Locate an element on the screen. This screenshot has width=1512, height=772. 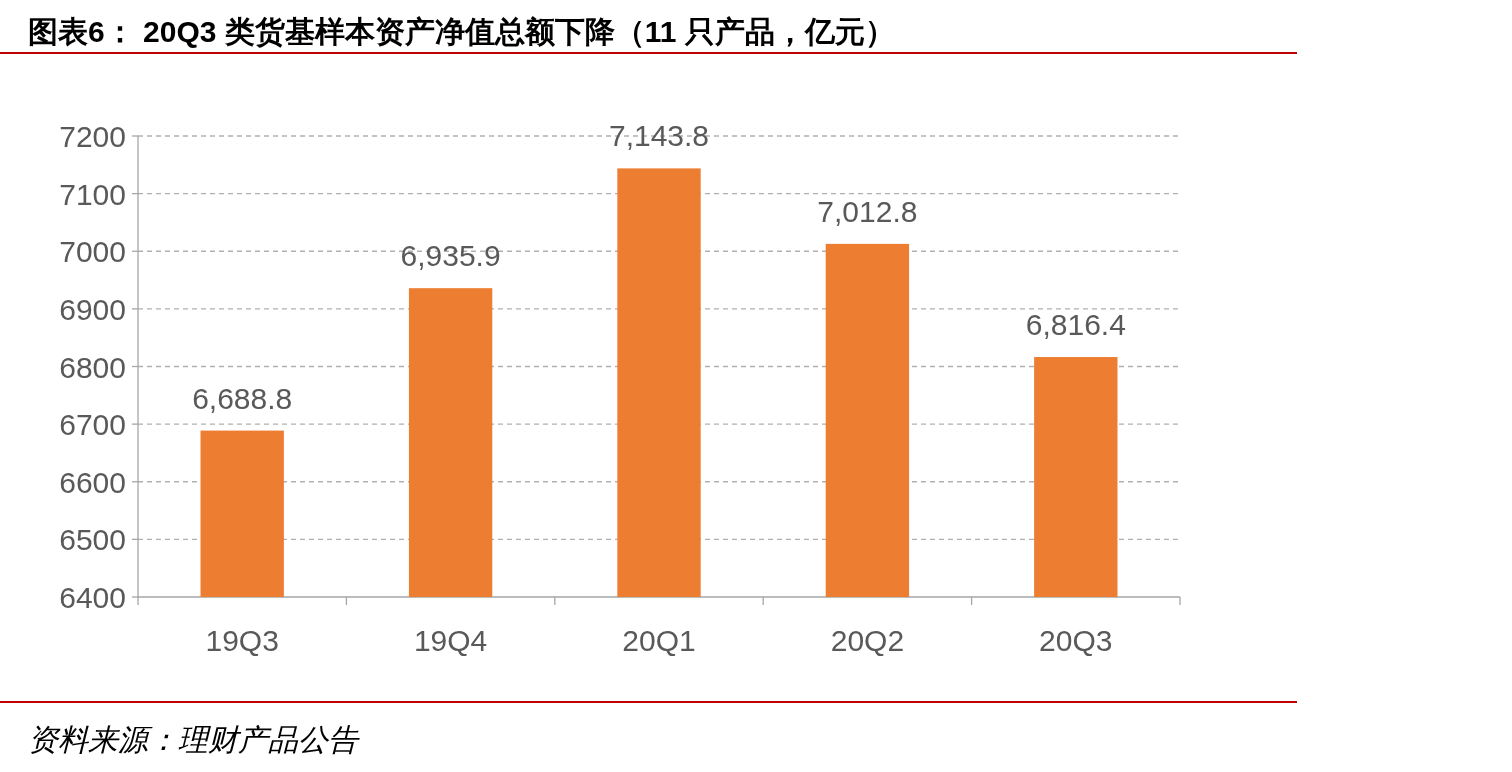
data-label: 6,935.9 is located at coordinates (450, 256).